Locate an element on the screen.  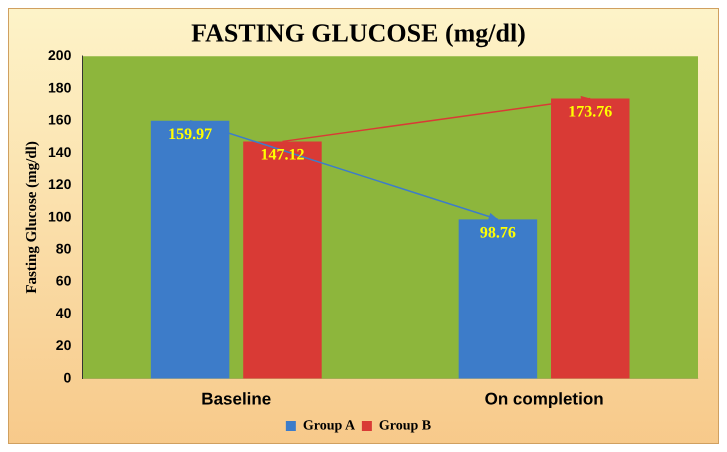
y-tick-label: 140 is located at coordinates (60, 152).